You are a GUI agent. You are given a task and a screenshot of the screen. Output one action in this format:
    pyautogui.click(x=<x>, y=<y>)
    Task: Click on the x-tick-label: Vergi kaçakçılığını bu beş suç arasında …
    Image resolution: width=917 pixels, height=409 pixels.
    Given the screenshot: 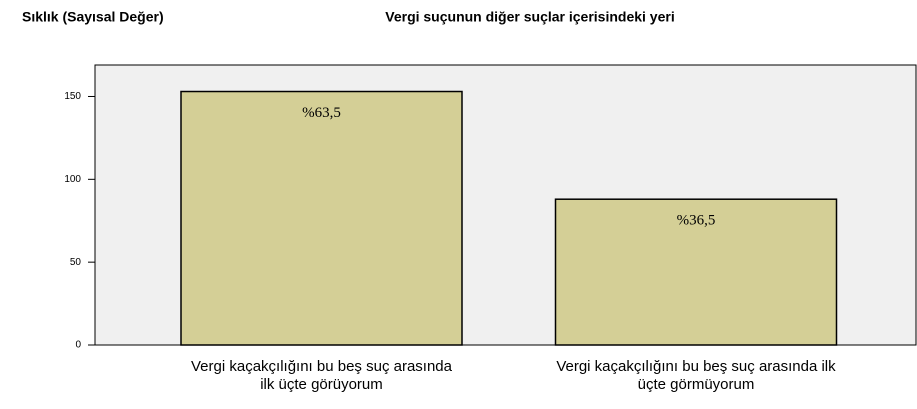 What is the action you would take?
    pyautogui.click(x=696, y=366)
    